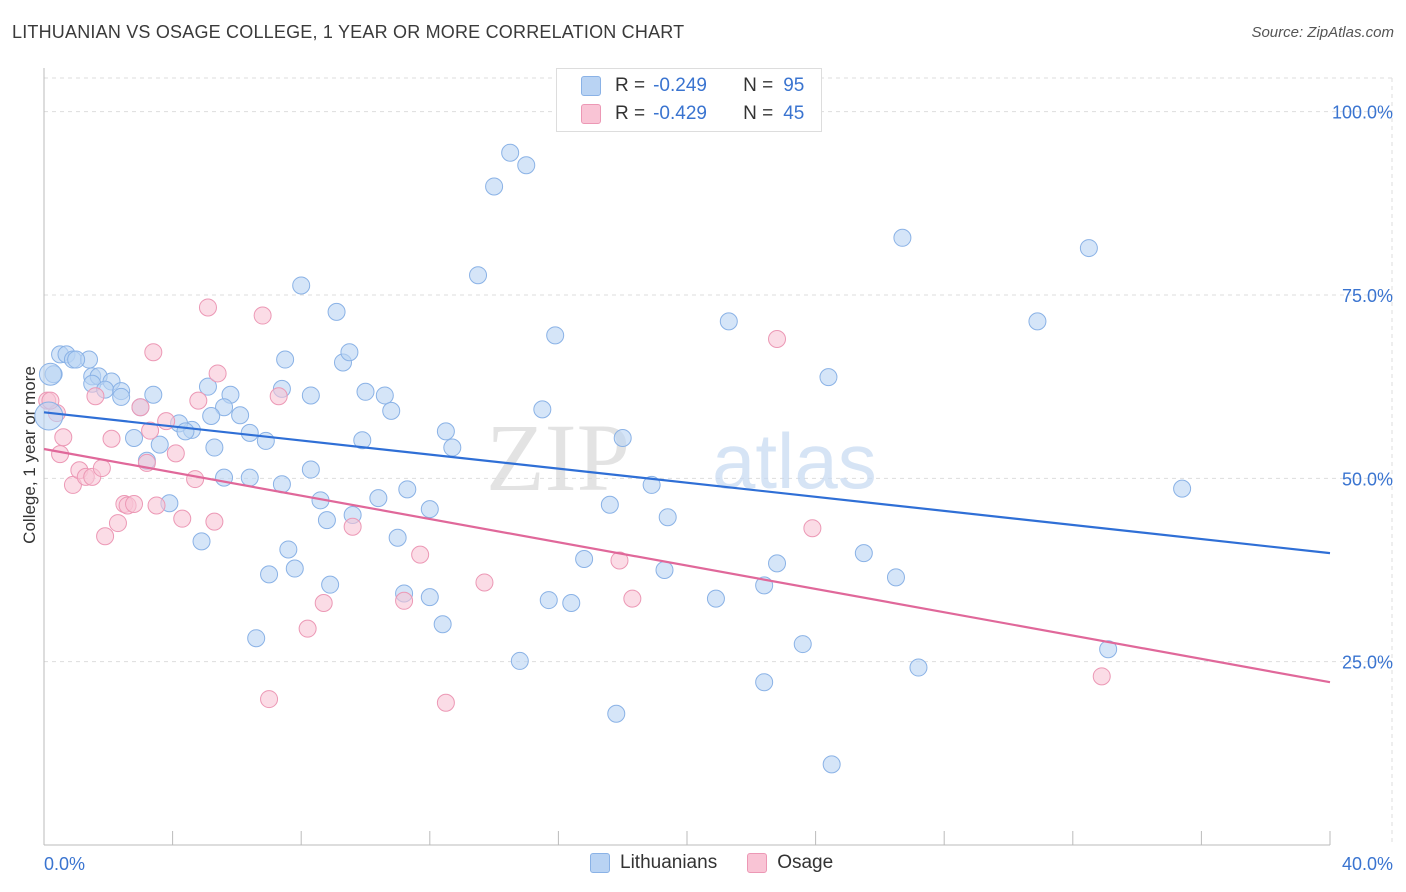 Image resolution: width=1406 pixels, height=892 pixels. I want to click on legend-row-lithuanians: R = -0.249 N = 95, so click(692, 86).